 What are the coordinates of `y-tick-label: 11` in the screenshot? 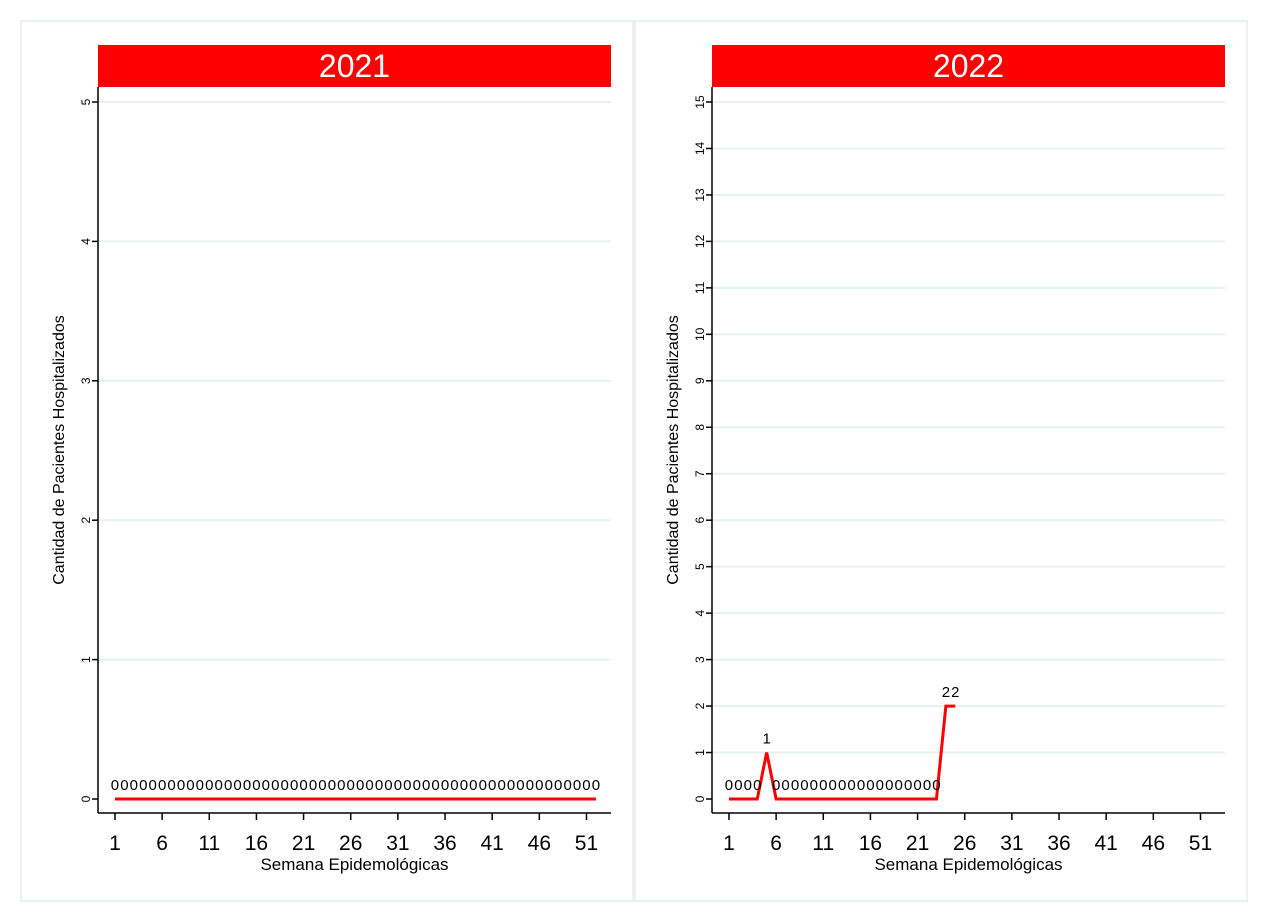 It's located at (700, 287).